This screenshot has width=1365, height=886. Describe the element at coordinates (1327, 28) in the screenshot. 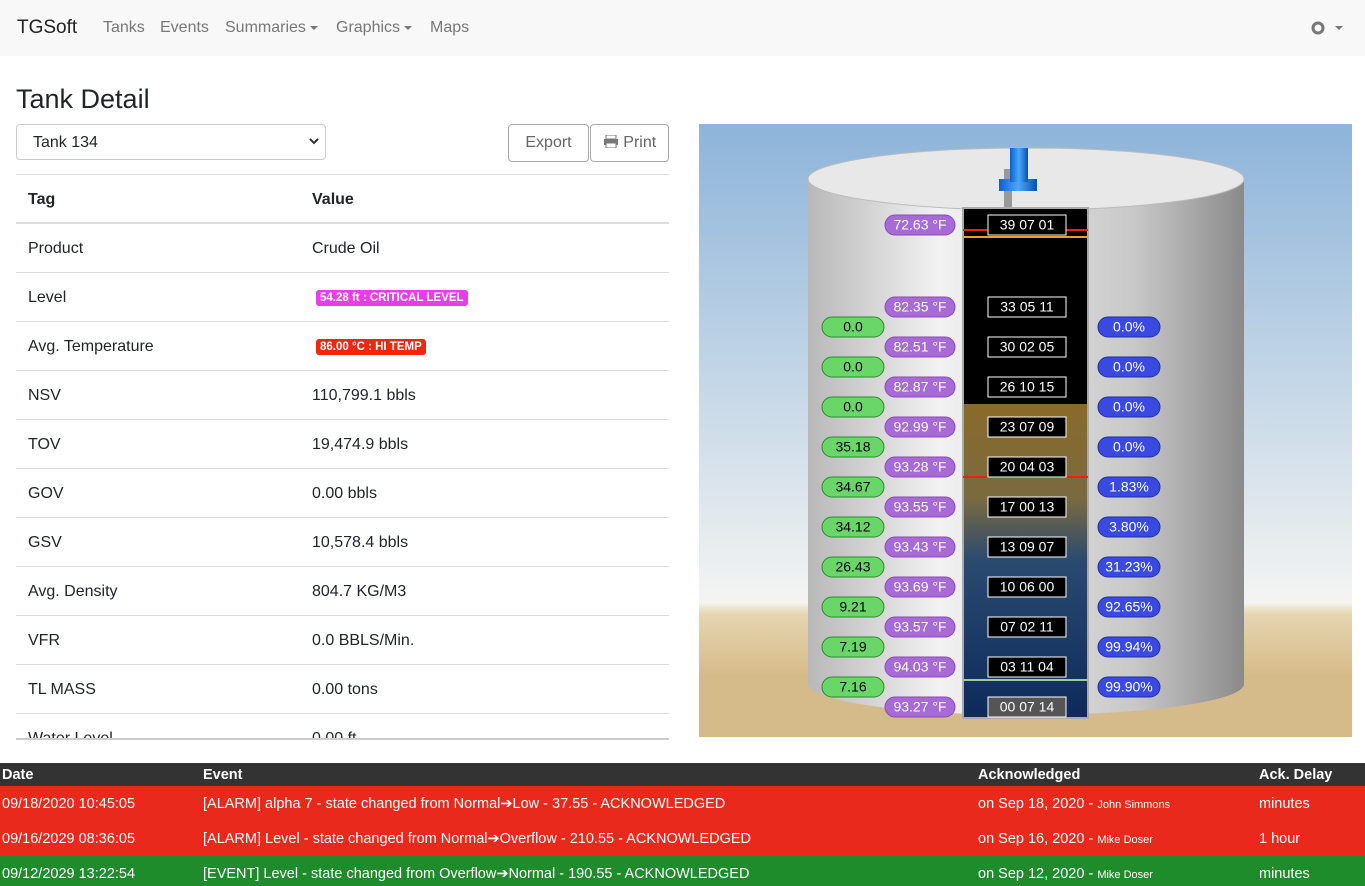

I see `settings-icon` at that location.